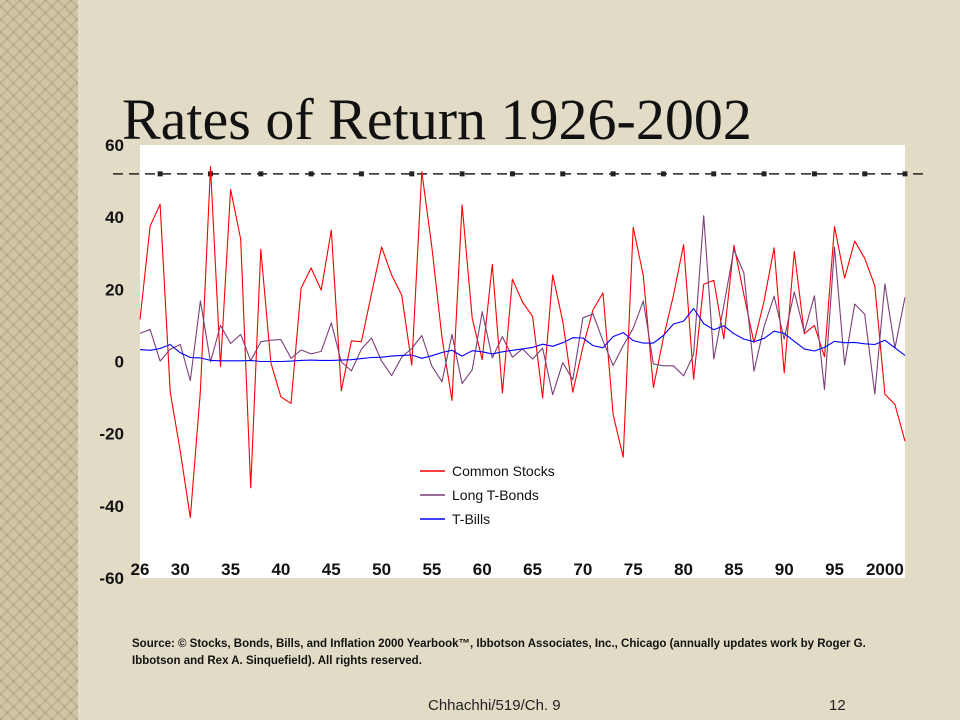  What do you see at coordinates (114, 217) in the screenshot?
I see `y-tick-label: 40` at bounding box center [114, 217].